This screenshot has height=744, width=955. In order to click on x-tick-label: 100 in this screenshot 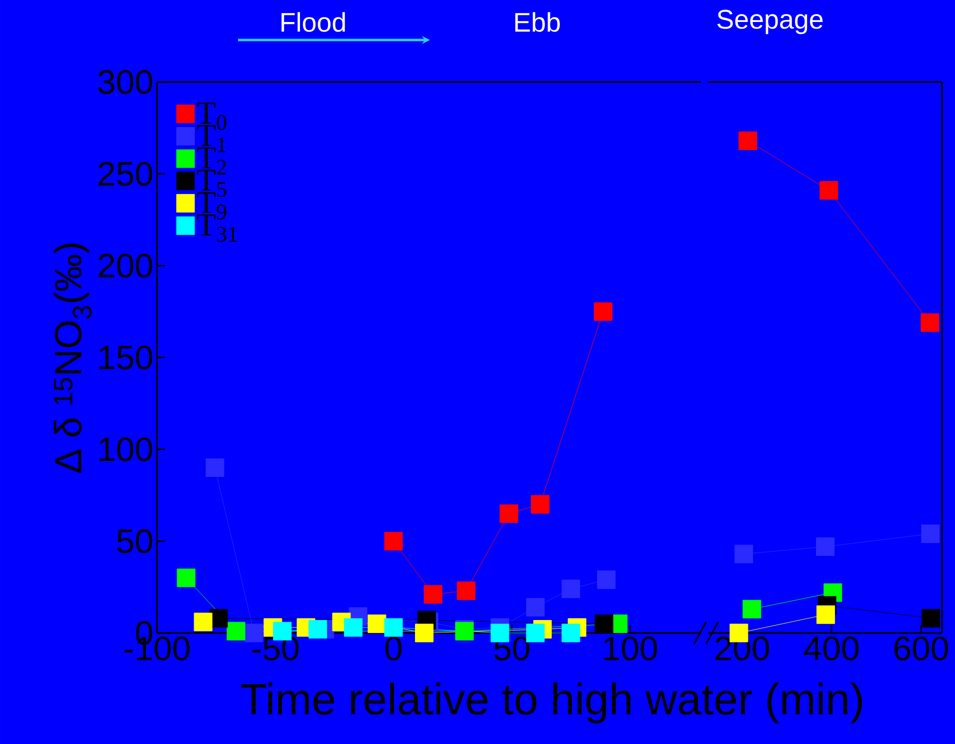, I will do `click(630, 648)`.